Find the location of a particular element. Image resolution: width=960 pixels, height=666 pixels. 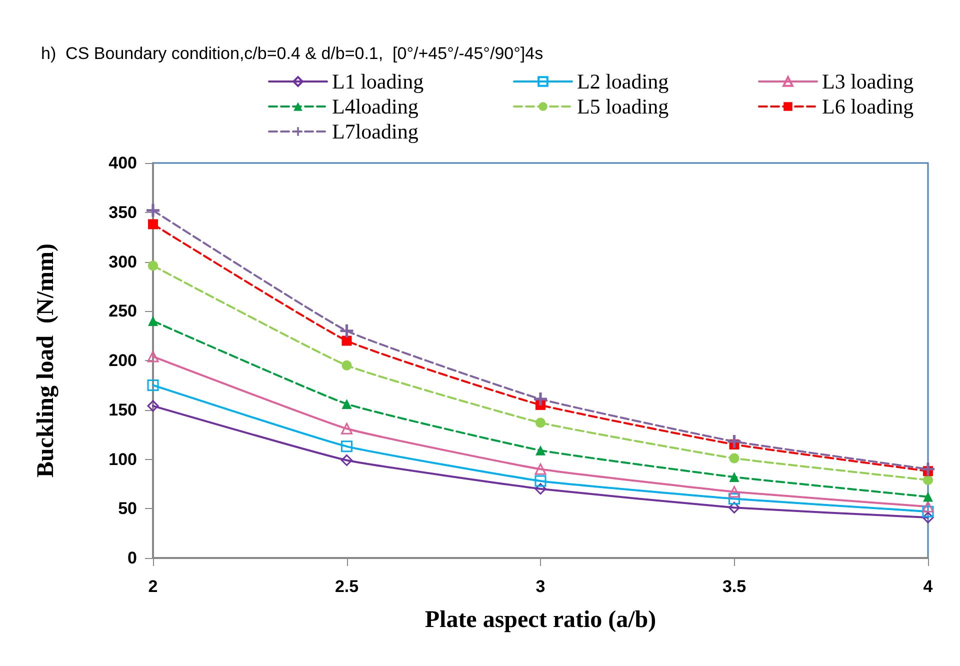

y-tick-label: 100 is located at coordinates (122, 459).